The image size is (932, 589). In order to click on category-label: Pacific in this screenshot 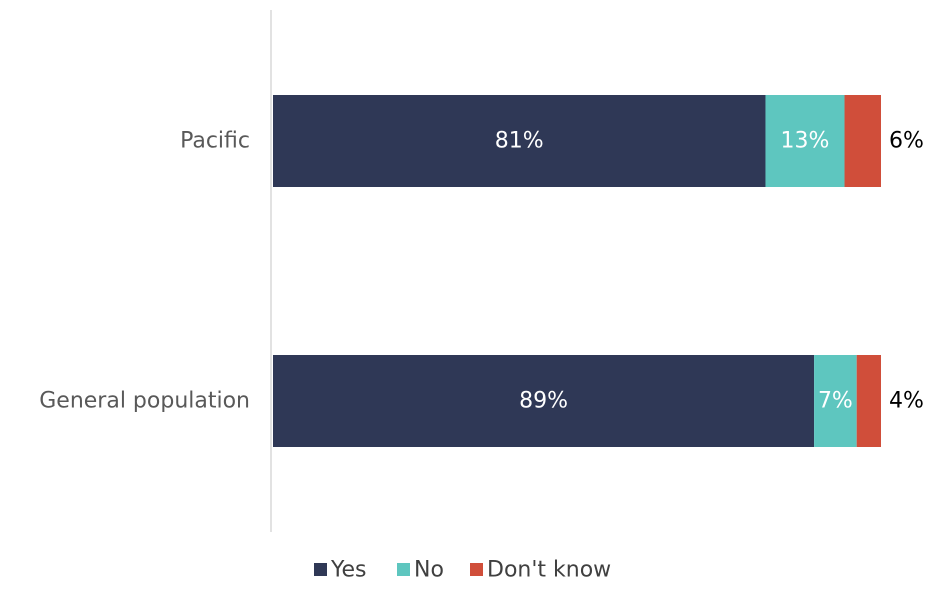, I will do `click(215, 141)`.